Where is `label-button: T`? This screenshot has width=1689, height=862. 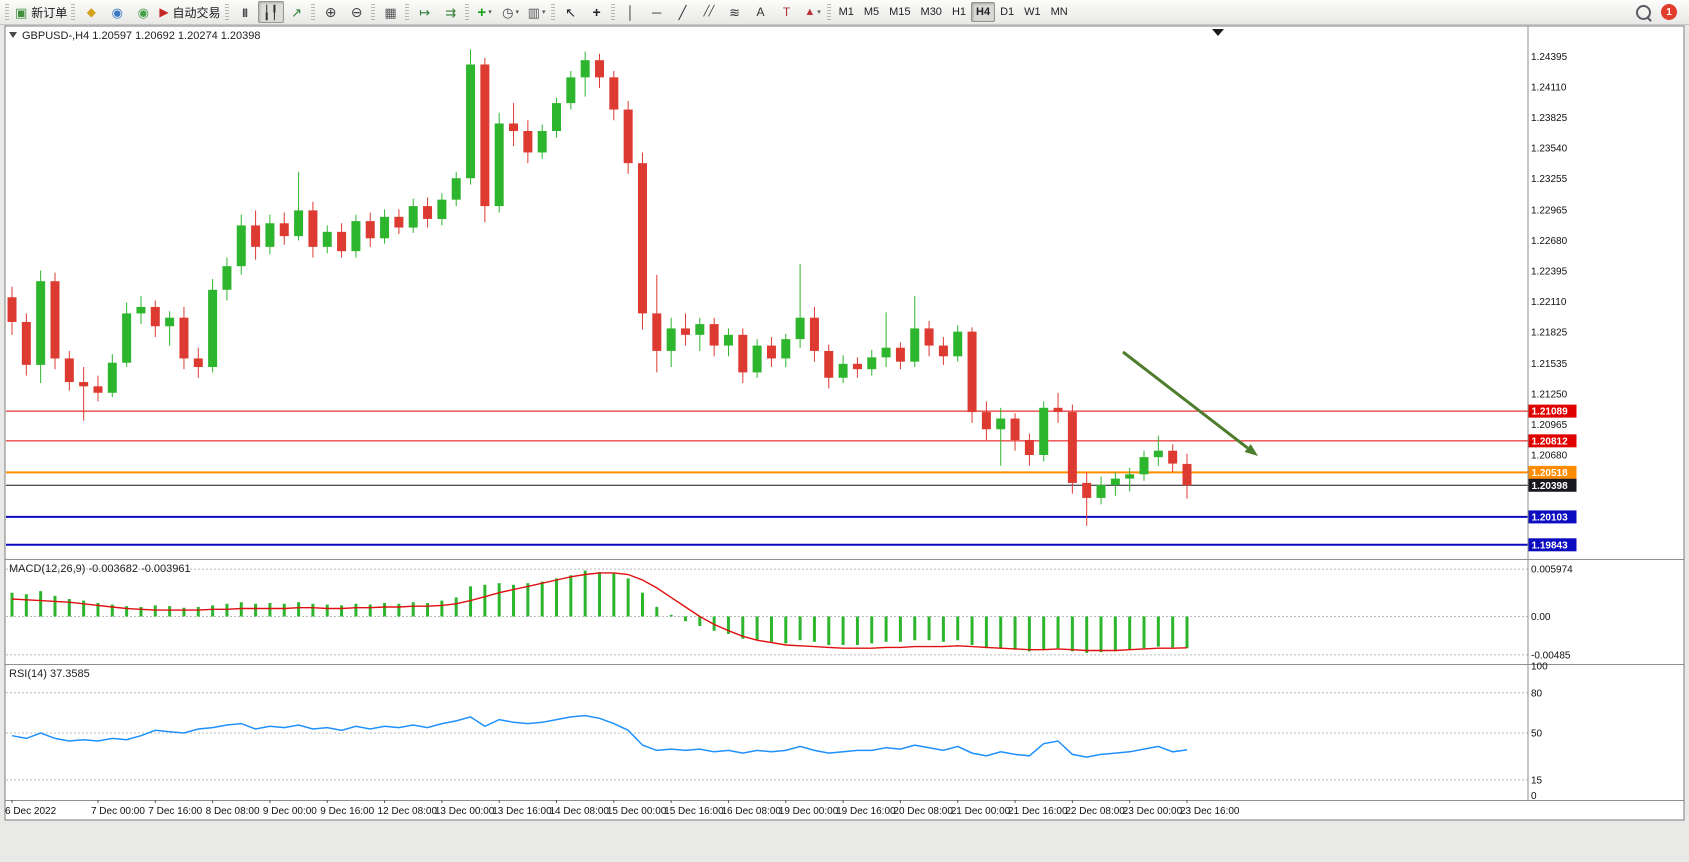 label-button: T is located at coordinates (787, 12).